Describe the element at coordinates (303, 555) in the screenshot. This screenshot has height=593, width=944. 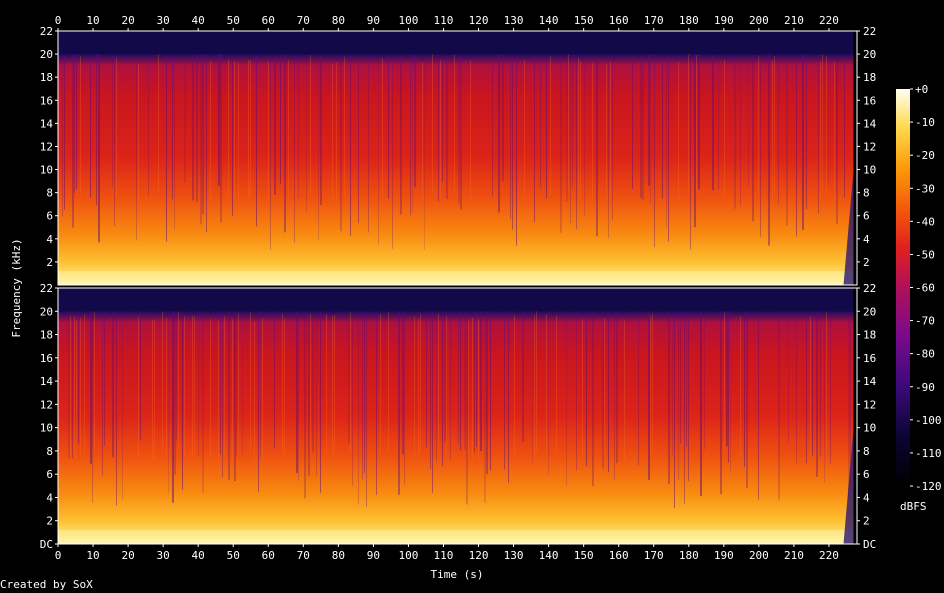
I see `x-tick-label: 70` at that location.